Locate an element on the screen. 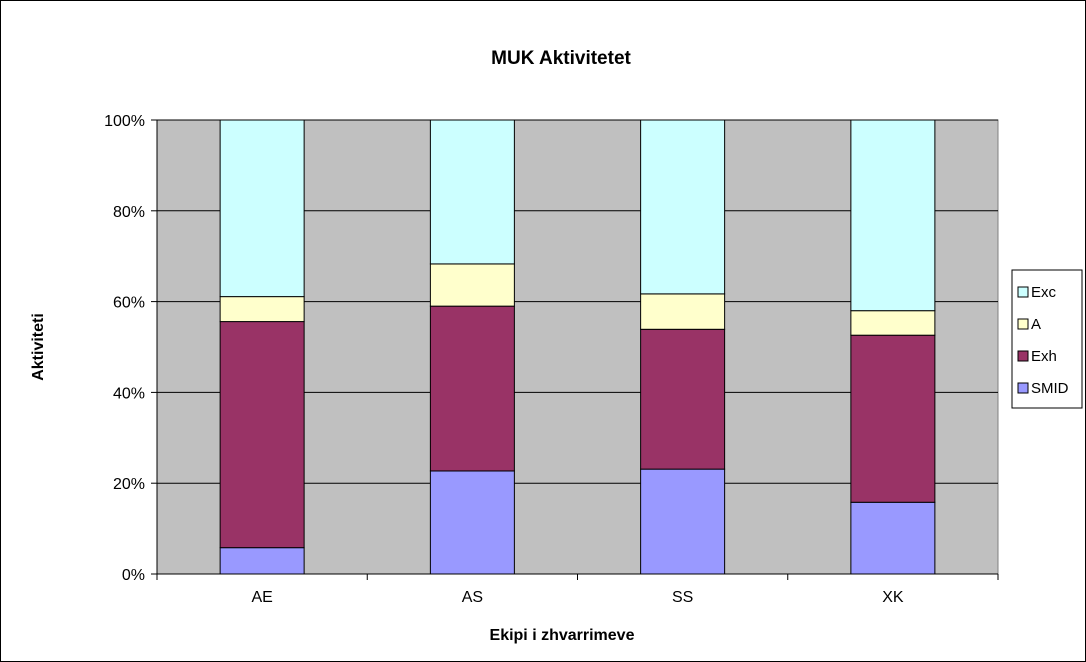 Image resolution: width=1086 pixels, height=662 pixels. x-tick-label: SS is located at coordinates (682, 597).